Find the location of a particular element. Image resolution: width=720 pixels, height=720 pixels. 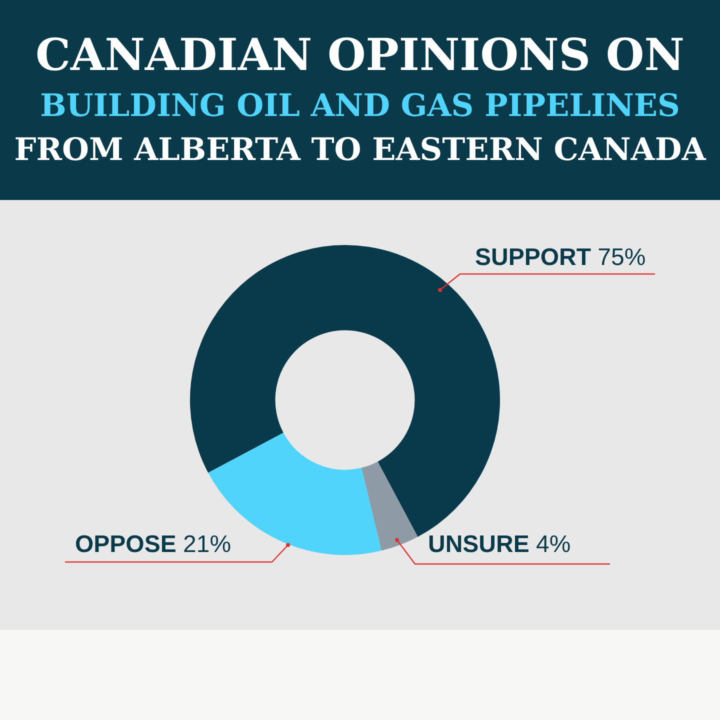

slice-label: OPPOSE is located at coordinates (125, 544).